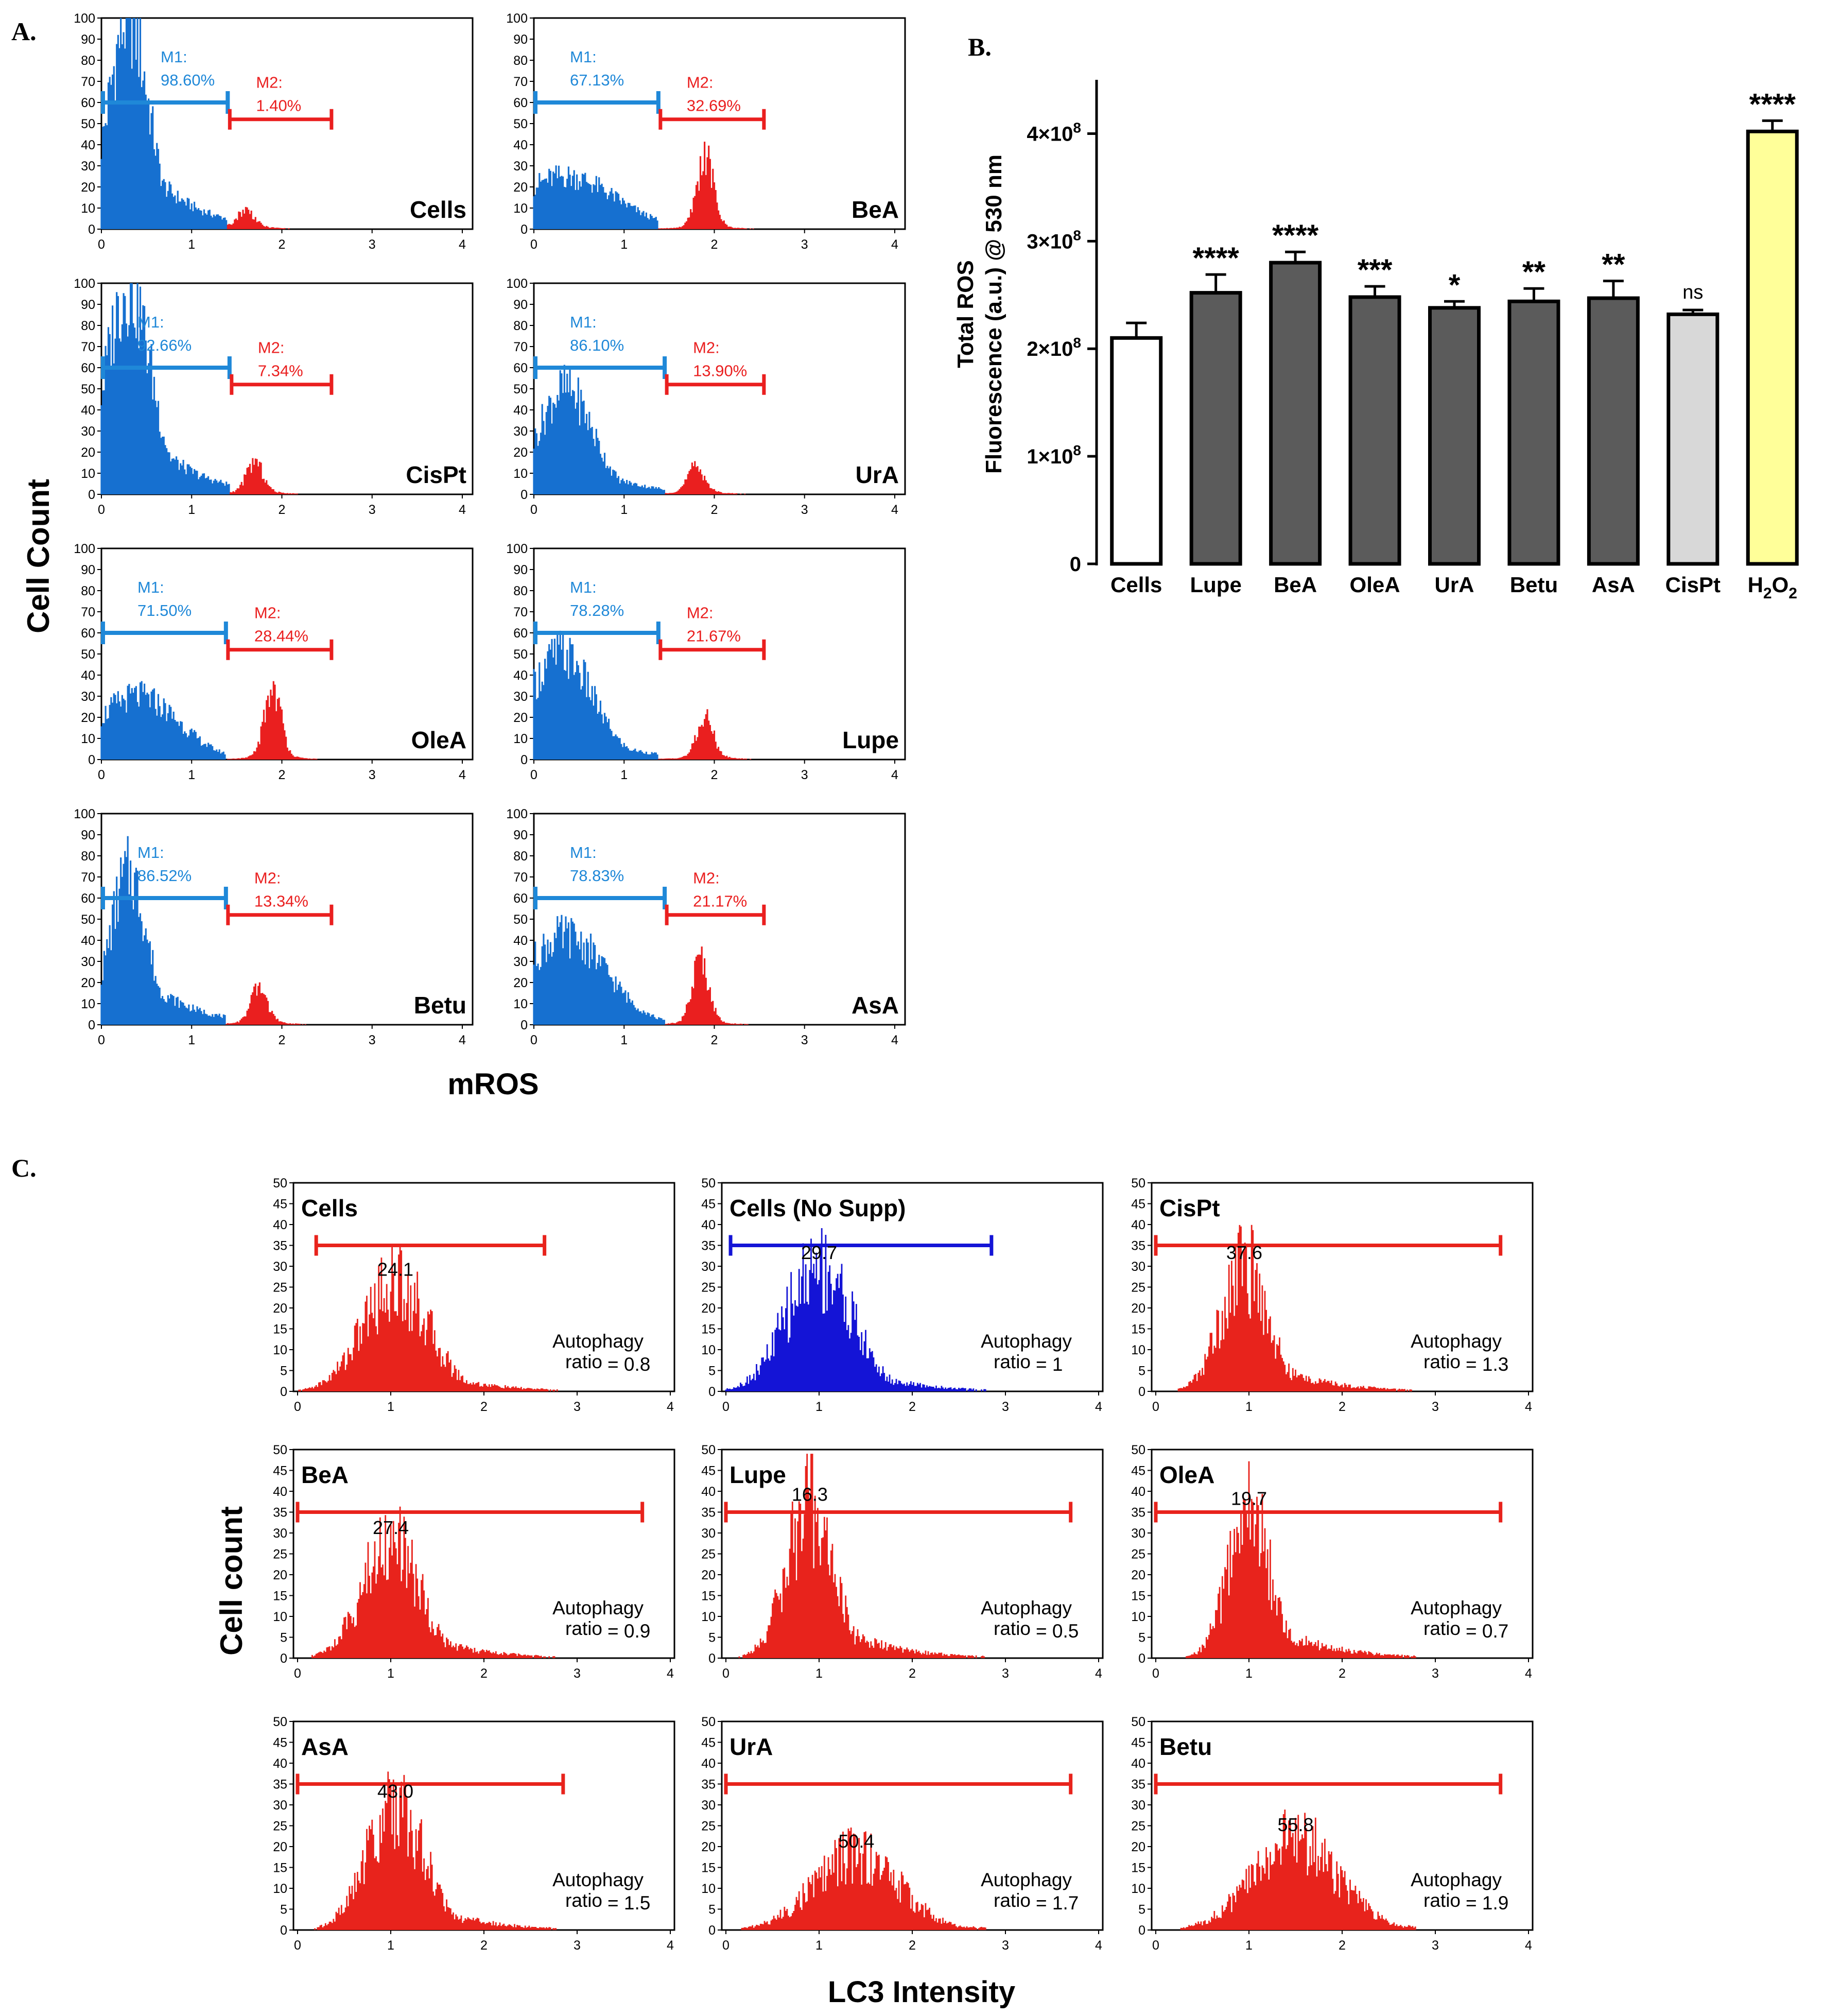  What do you see at coordinates (231, 1581) in the screenshot?
I see `panel-c-ylabel: Cell count` at bounding box center [231, 1581].